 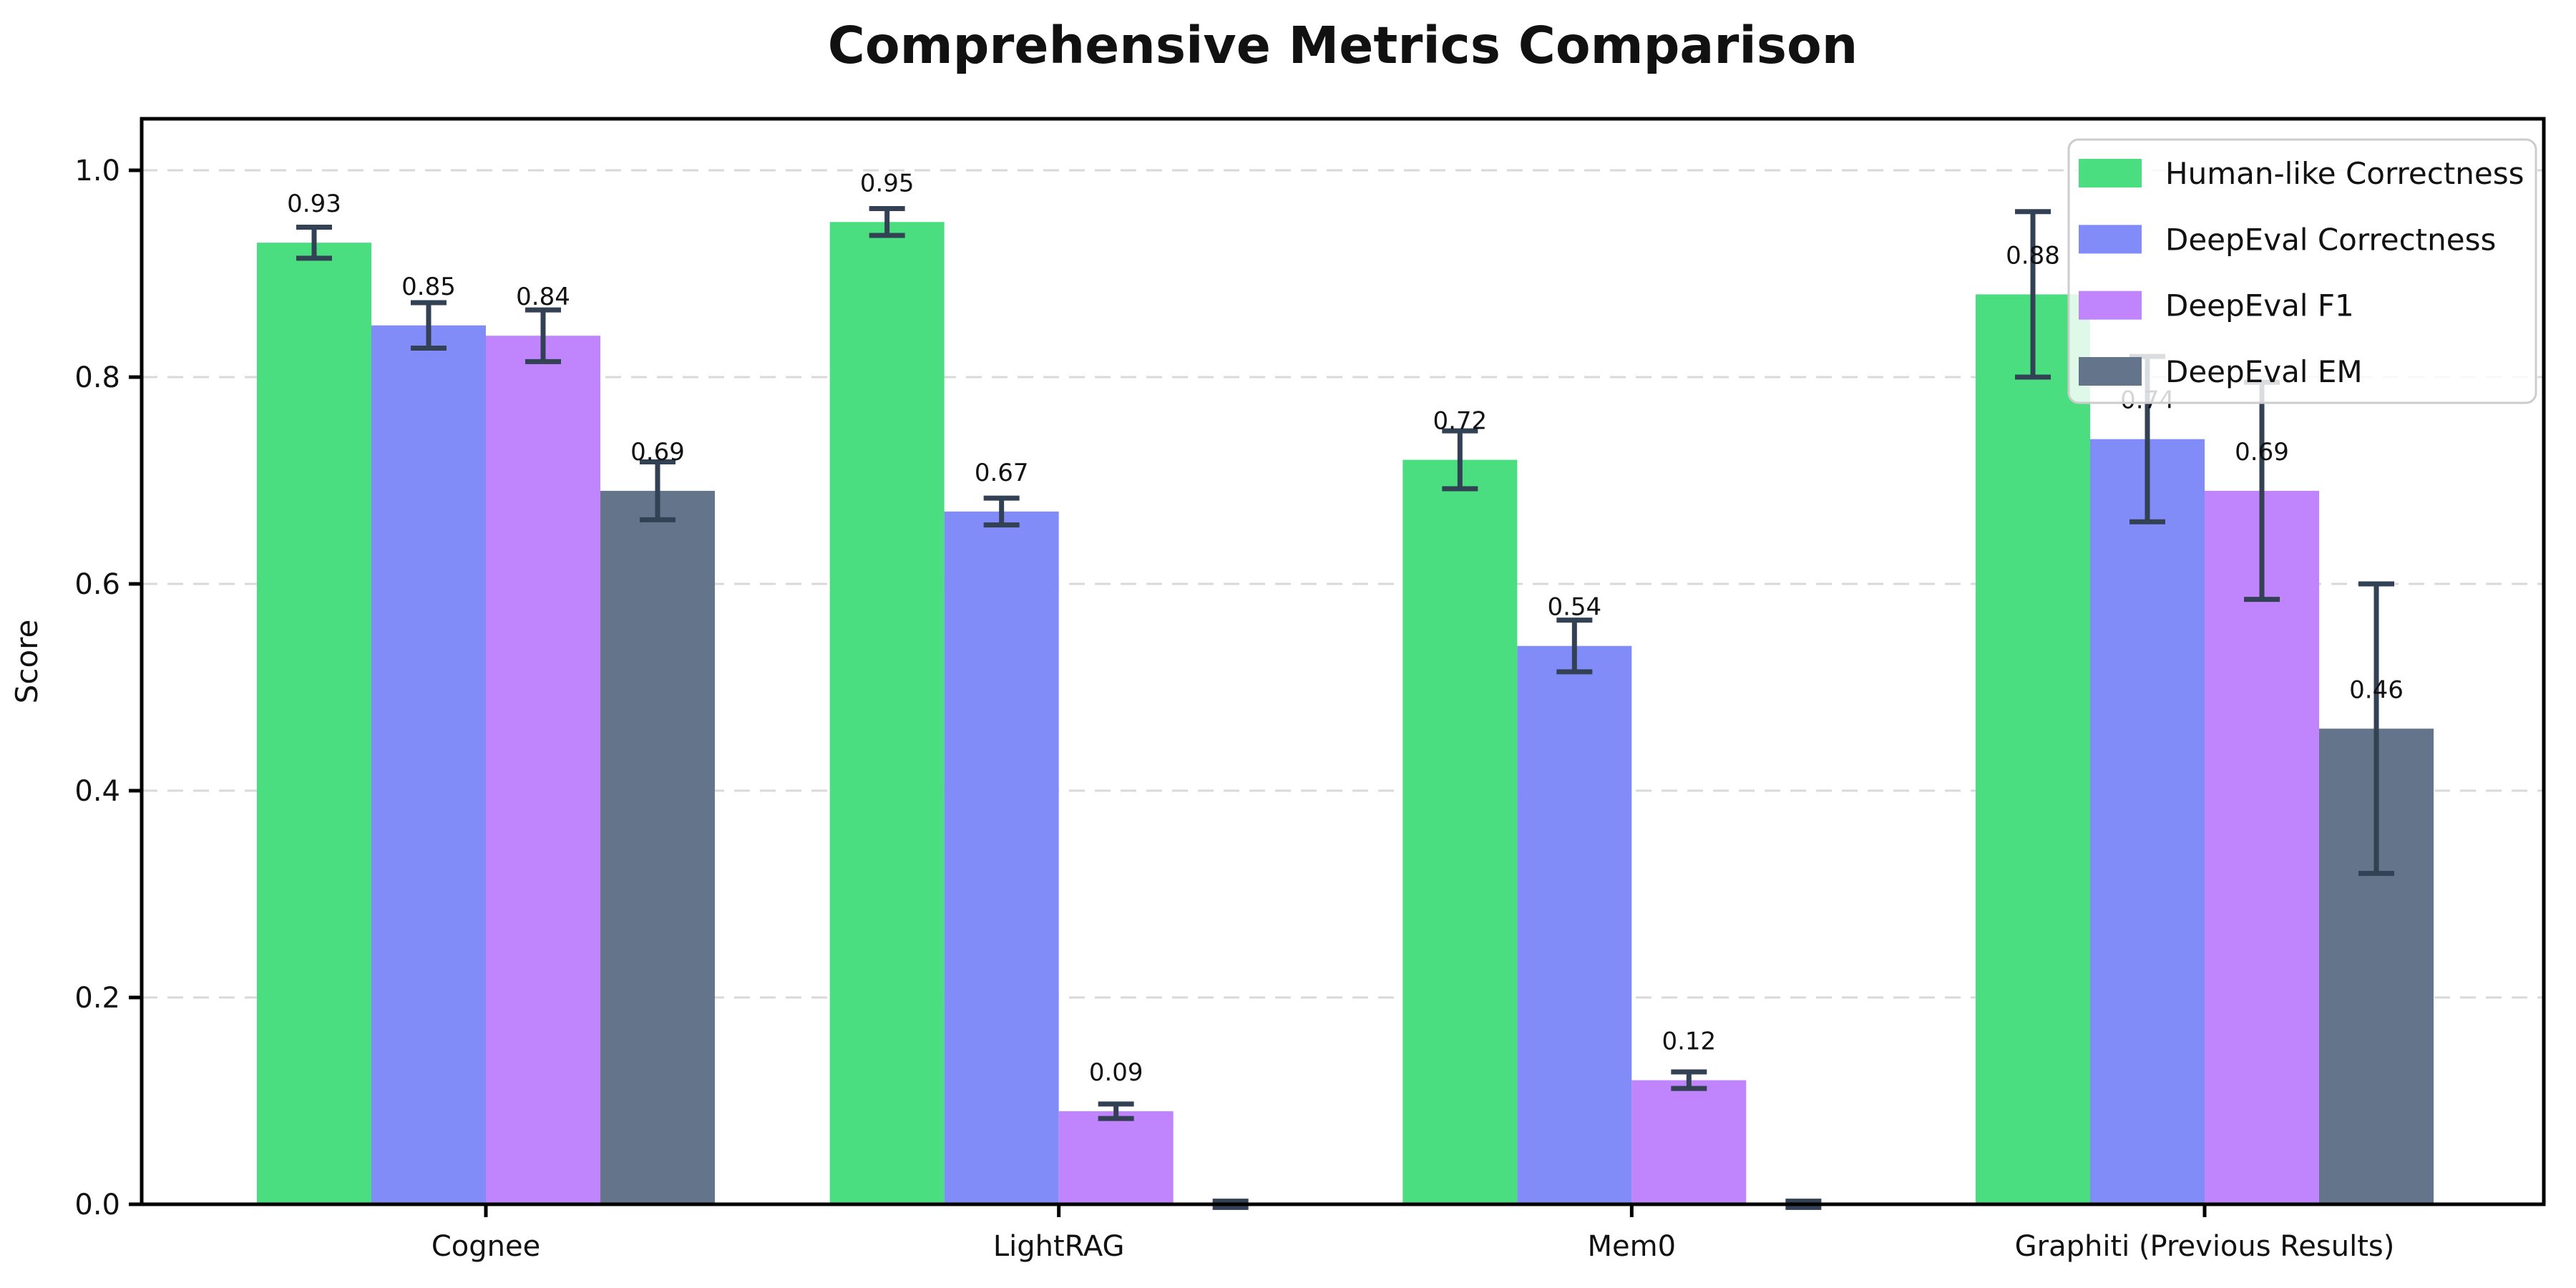 What do you see at coordinates (1343, 45) in the screenshot?
I see `chart-title: Comprehensive Metrics Comparison` at bounding box center [1343, 45].